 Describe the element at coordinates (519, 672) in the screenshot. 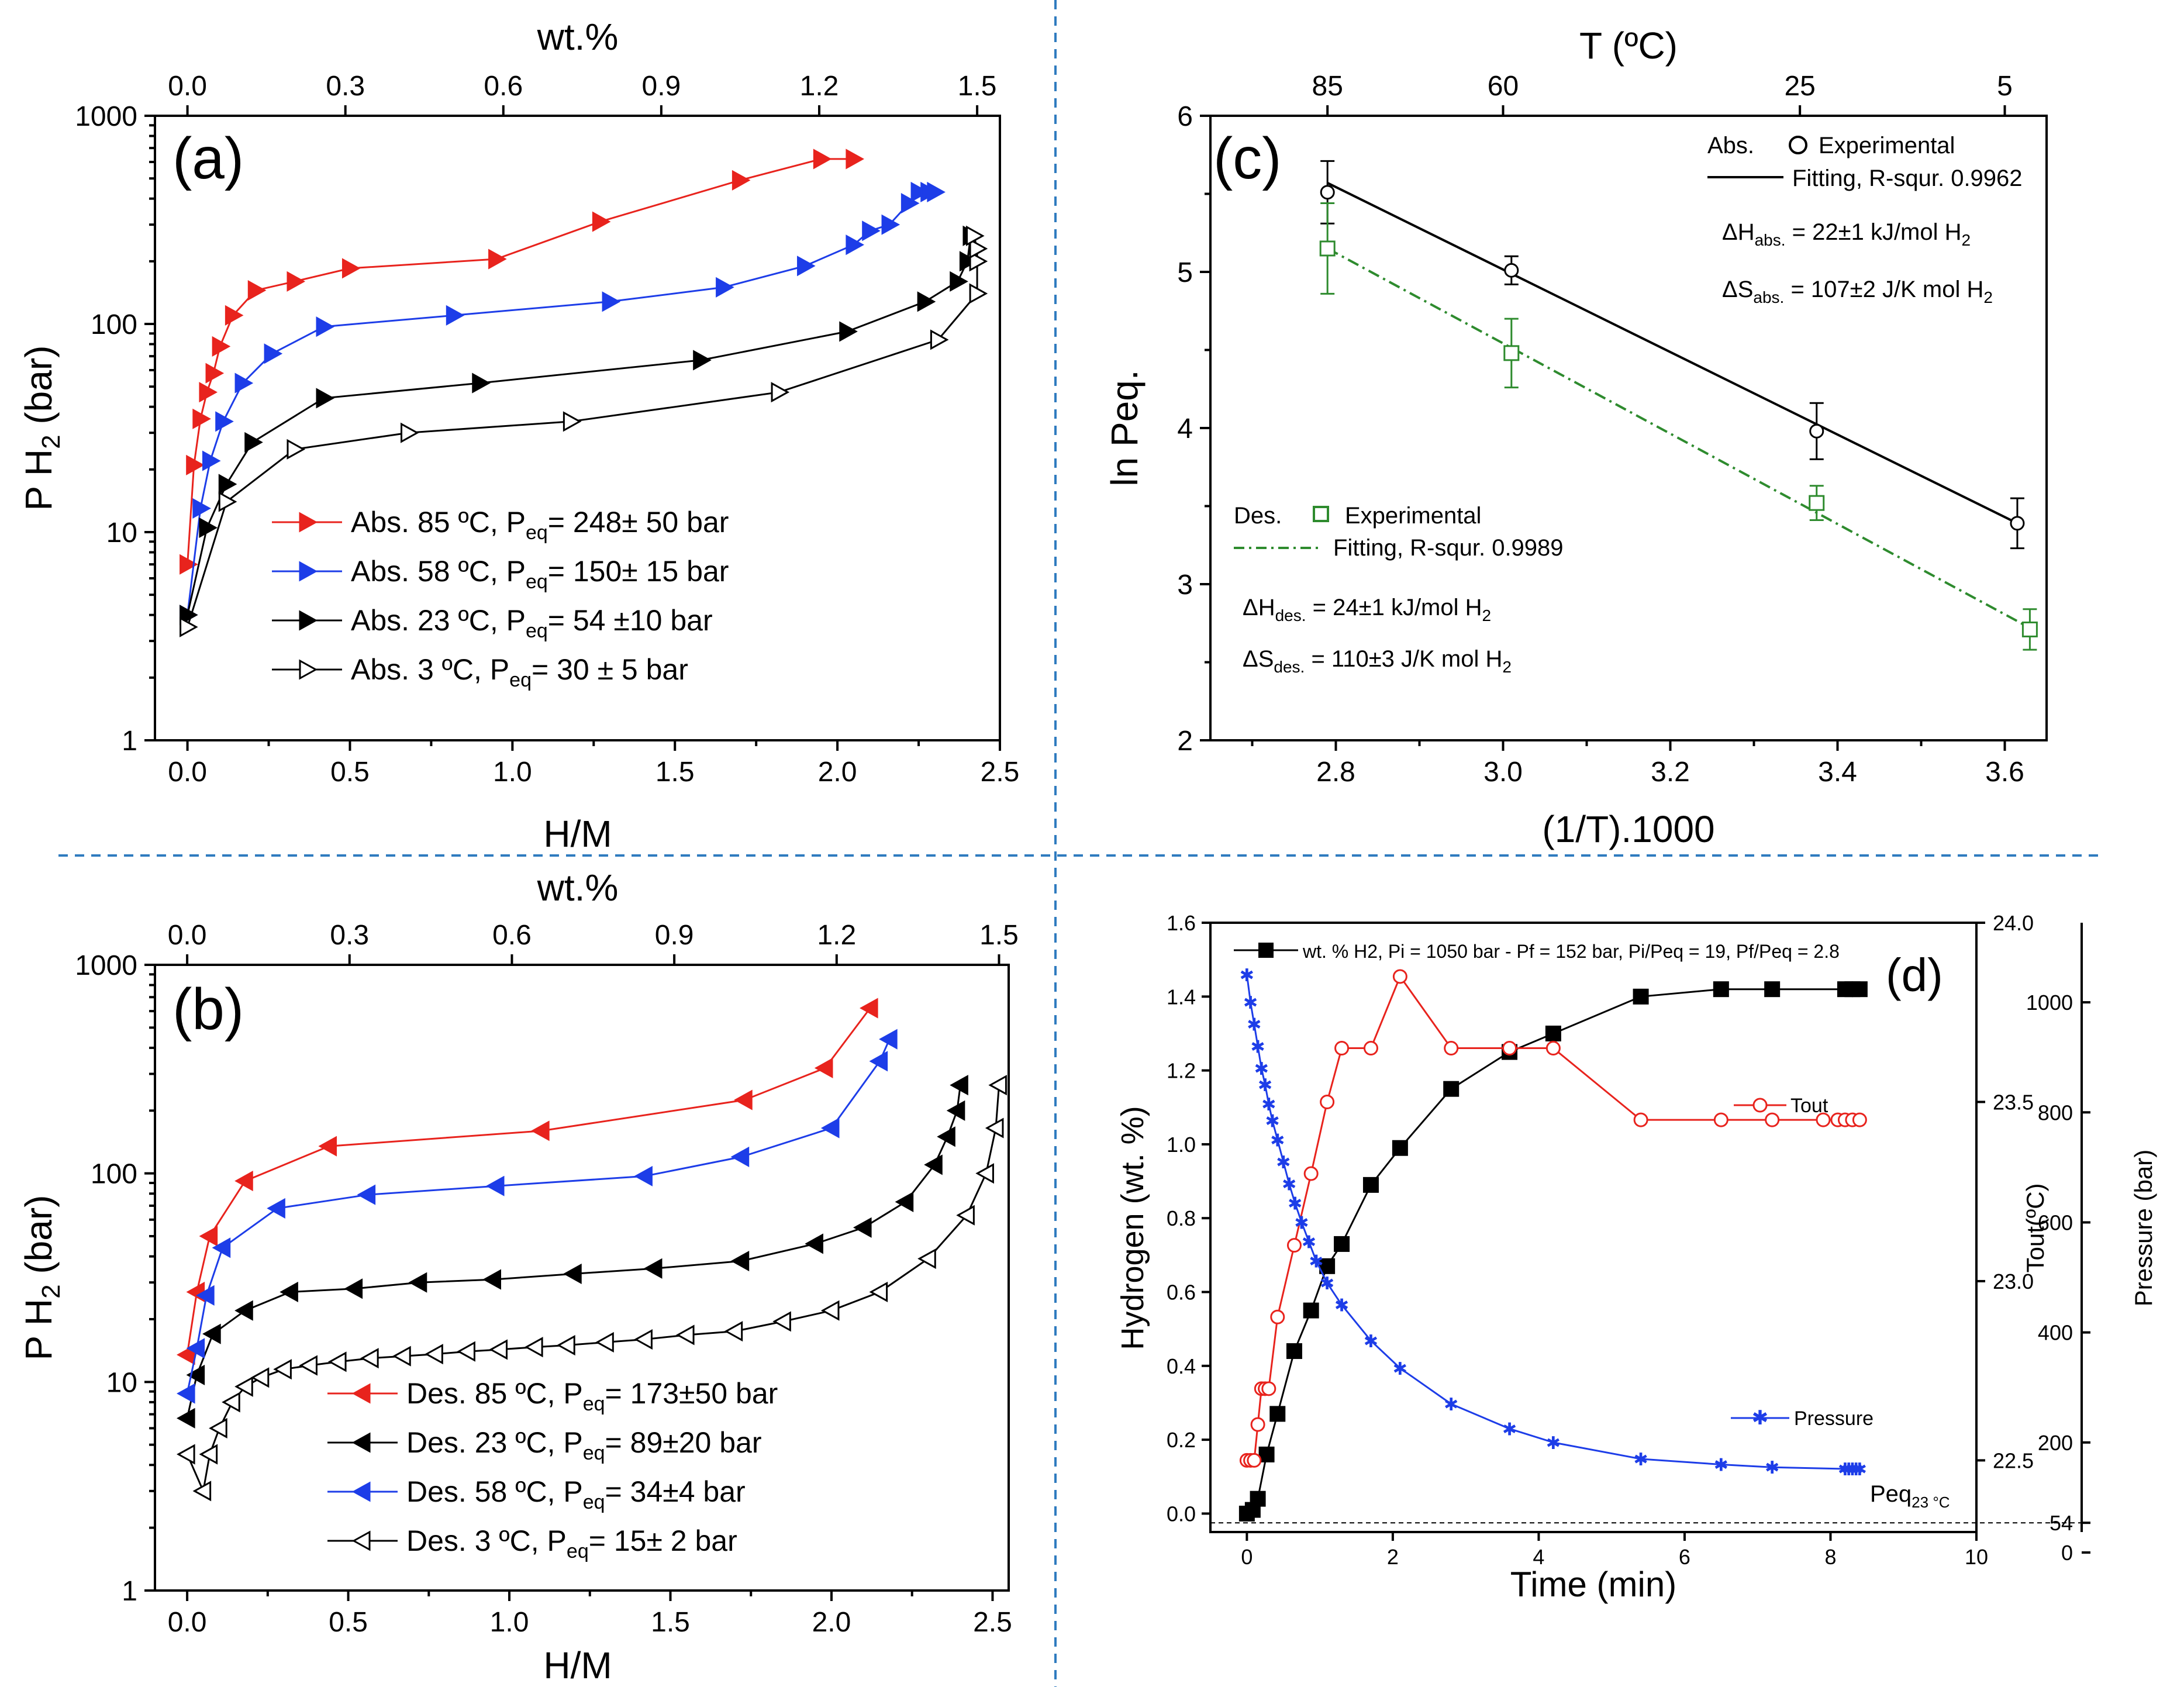

I see `a-legend-label: Abs. 3 ºC, Peq= 30 ± 5 bar` at that location.